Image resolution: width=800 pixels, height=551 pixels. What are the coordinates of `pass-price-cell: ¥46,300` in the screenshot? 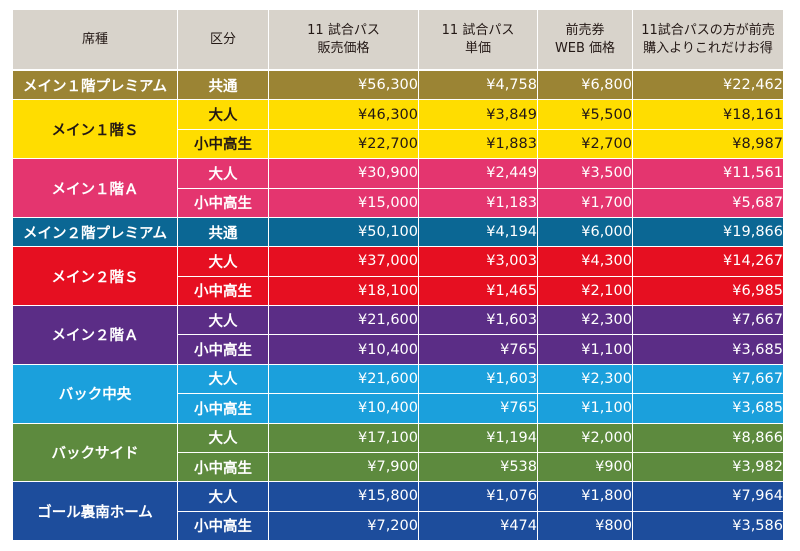 It's located at (344, 115).